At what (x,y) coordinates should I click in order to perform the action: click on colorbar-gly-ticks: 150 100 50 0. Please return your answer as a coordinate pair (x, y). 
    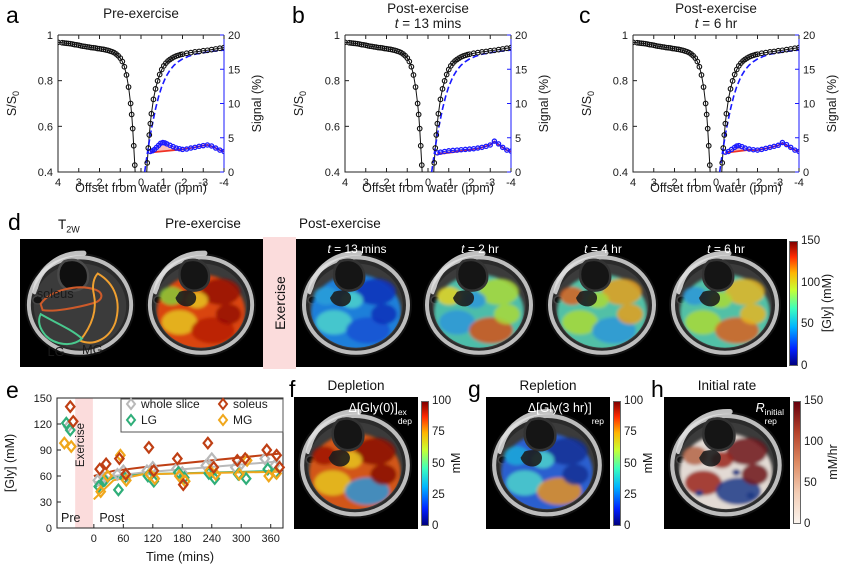
    Looking at the image, I should click on (818, 303).